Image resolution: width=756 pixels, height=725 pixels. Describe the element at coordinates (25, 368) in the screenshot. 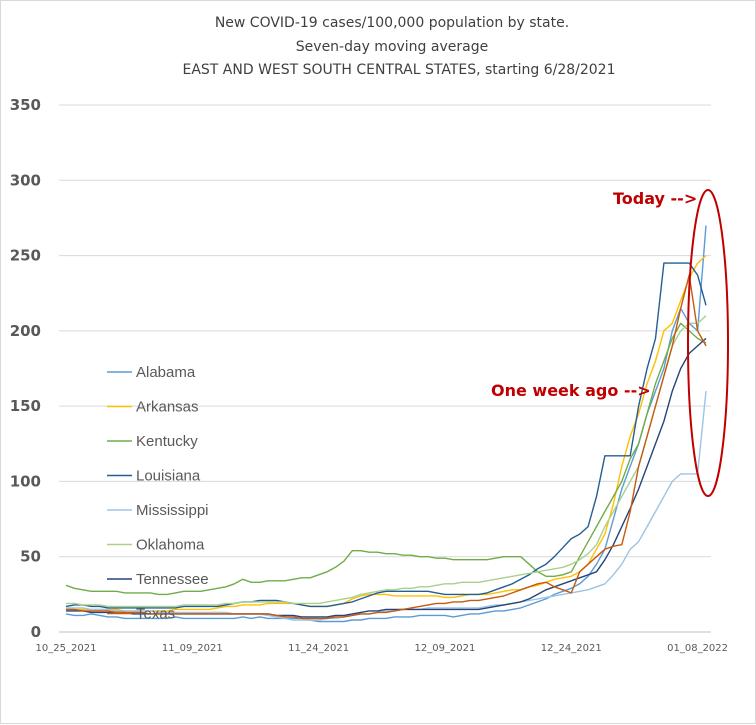

I see `y-tick-labels: 0 50 100 150 200 250 300 350` at that location.